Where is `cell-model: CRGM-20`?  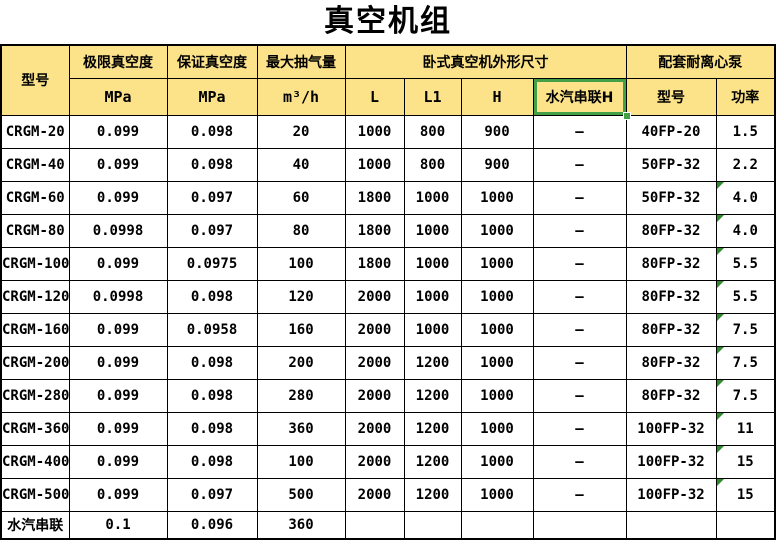
cell-model: CRGM-20 is located at coordinates (35, 131).